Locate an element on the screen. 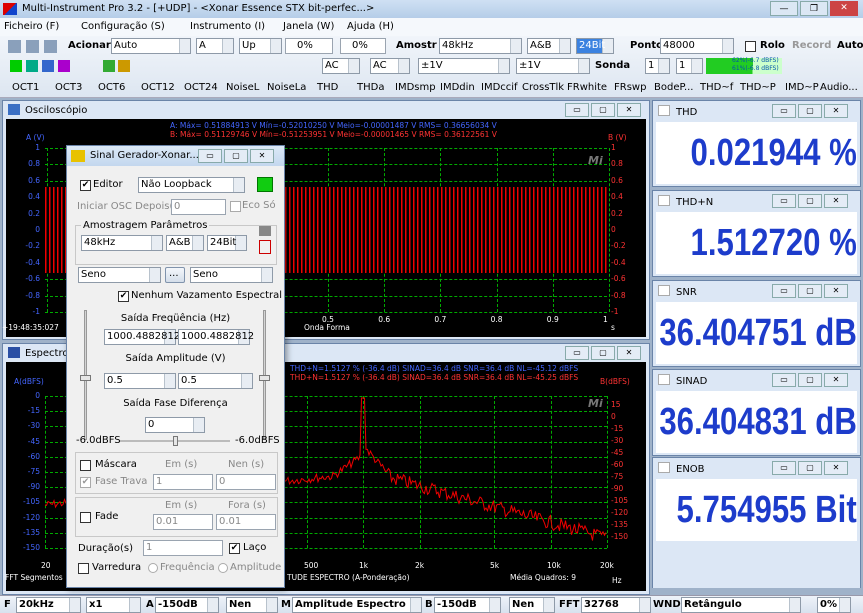  analyzer-button: IMDsmp is located at coordinates (415, 87).